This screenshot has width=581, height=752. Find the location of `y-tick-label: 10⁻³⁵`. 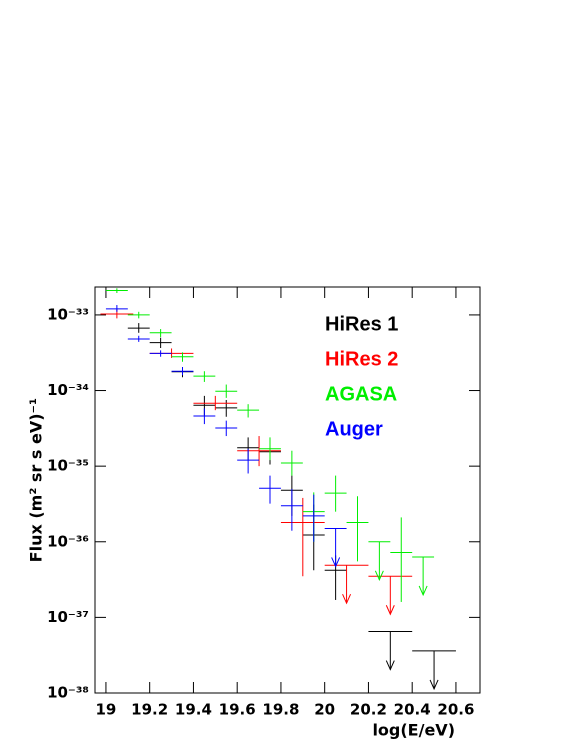

y-tick-label: 10⁻³⁵ is located at coordinates (68, 466).